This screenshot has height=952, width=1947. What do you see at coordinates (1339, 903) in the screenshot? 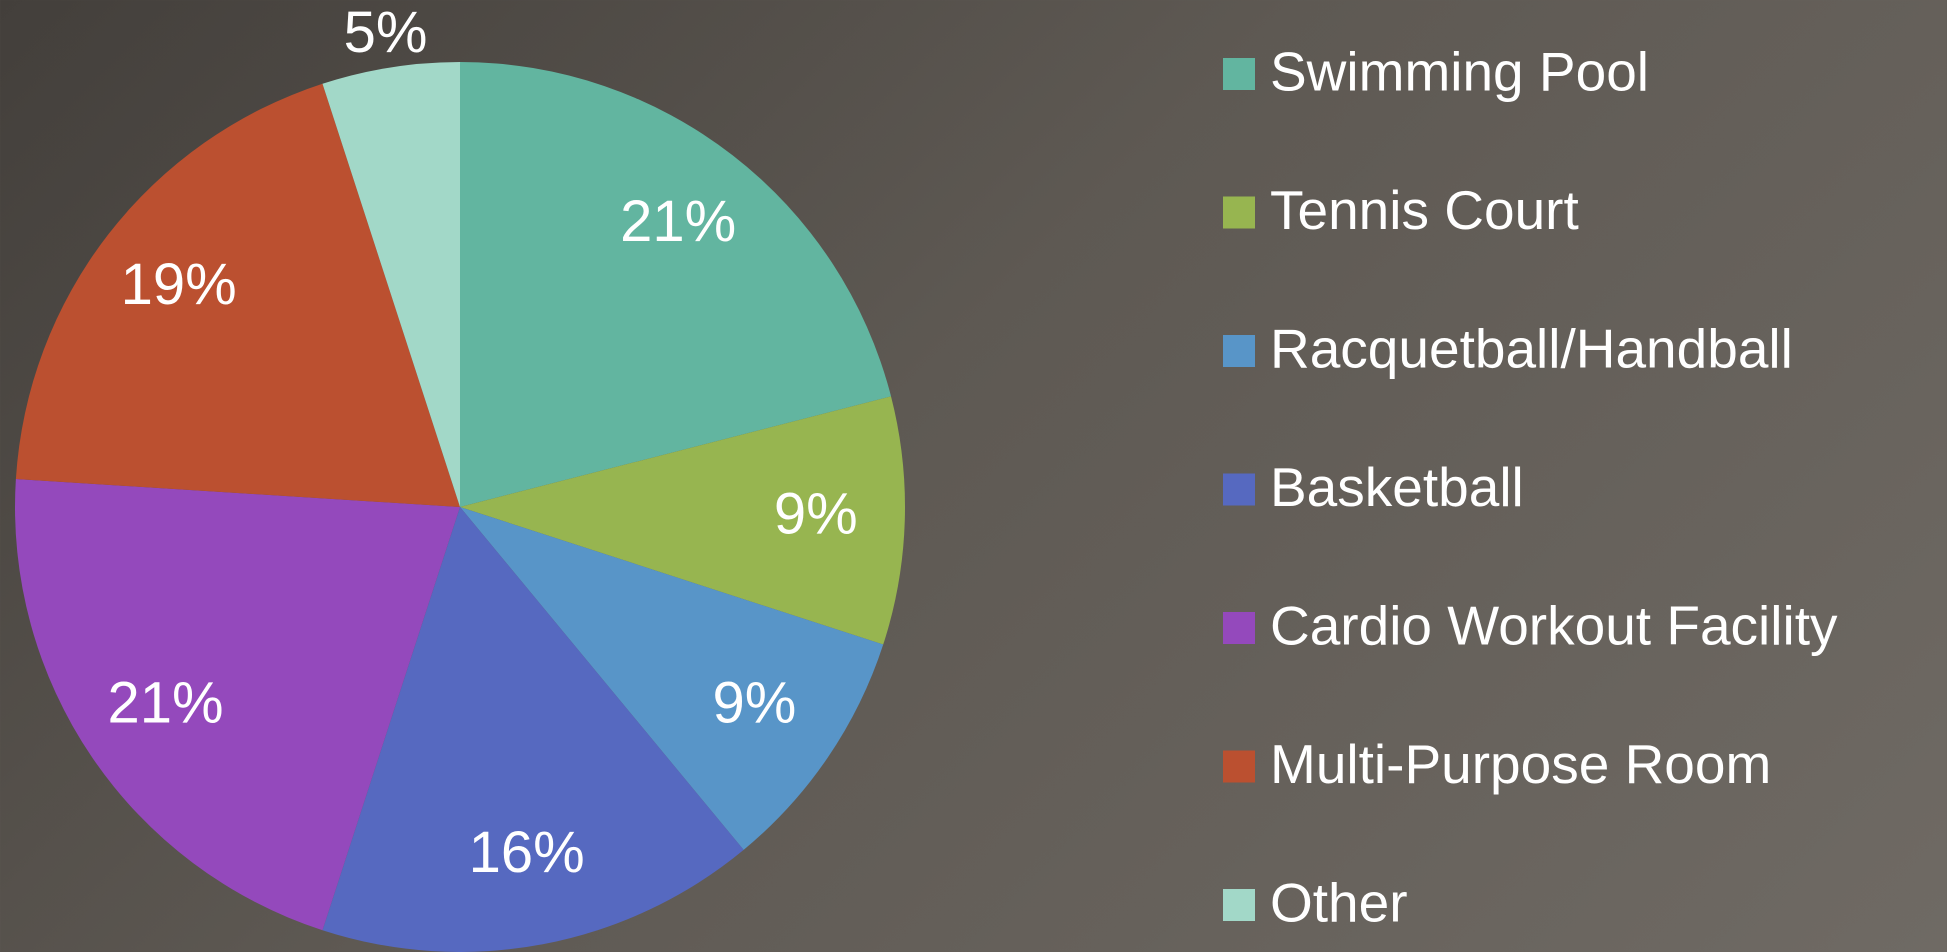
I see `legend-label: Other` at bounding box center [1339, 903].